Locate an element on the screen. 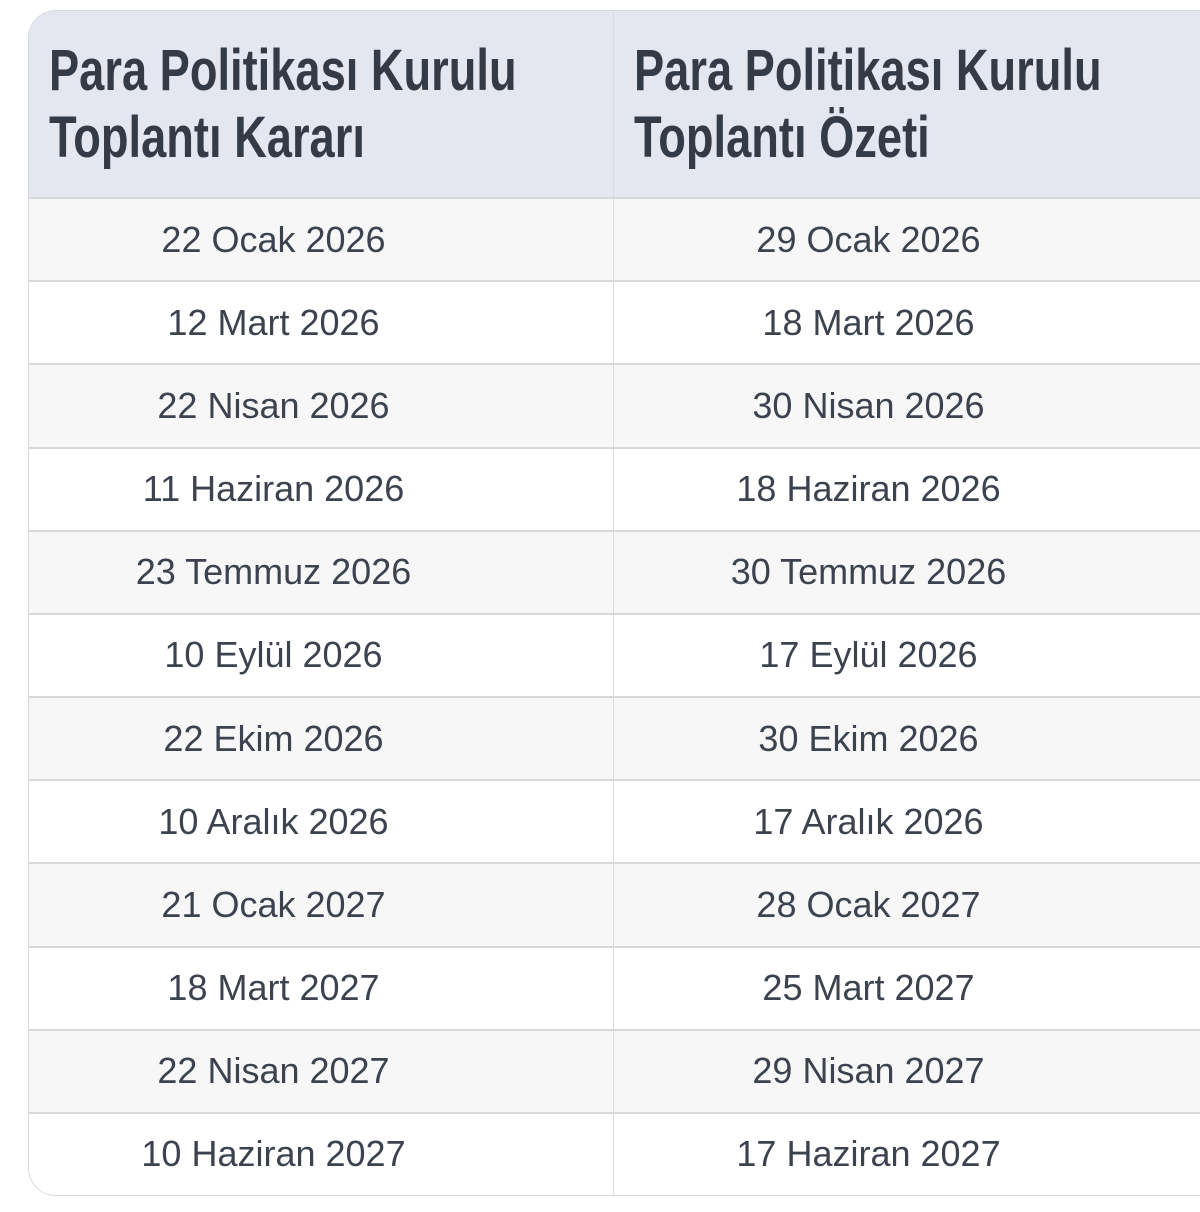 The height and width of the screenshot is (1212, 1200). table-row: 18 Mart 2027 25 Mart 2027 is located at coordinates (614, 987).